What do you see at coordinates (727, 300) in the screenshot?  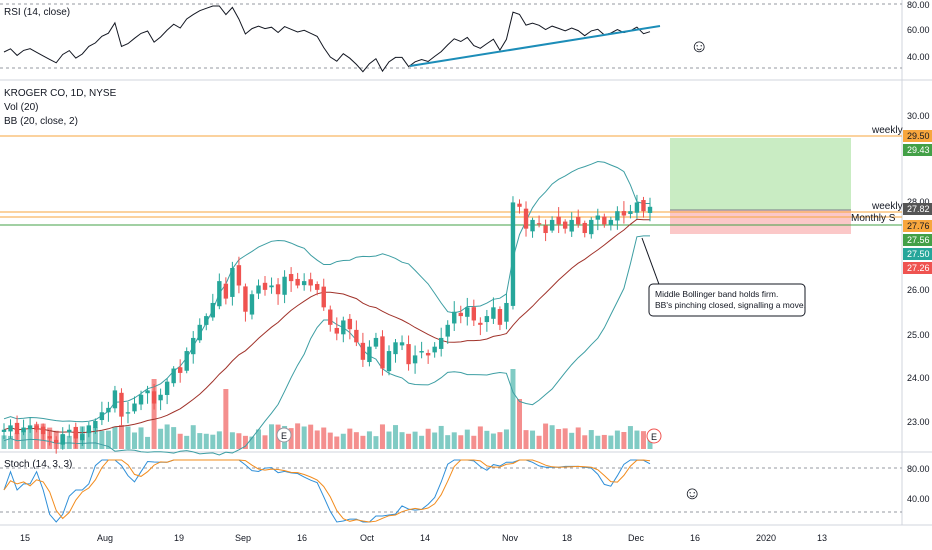 I see `annotation-box` at bounding box center [727, 300].